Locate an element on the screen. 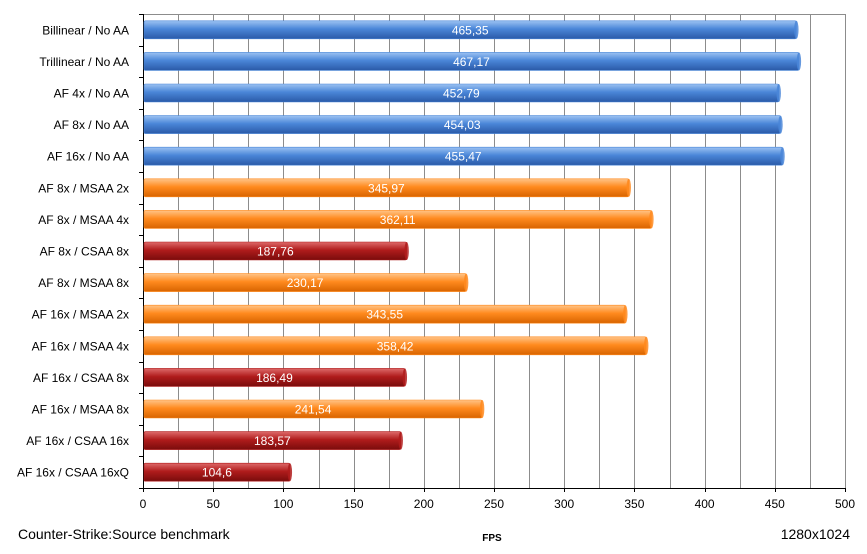 Image resolution: width=867 pixels, height=554 pixels. bar-value-label: 452,79 is located at coordinates (461, 94).